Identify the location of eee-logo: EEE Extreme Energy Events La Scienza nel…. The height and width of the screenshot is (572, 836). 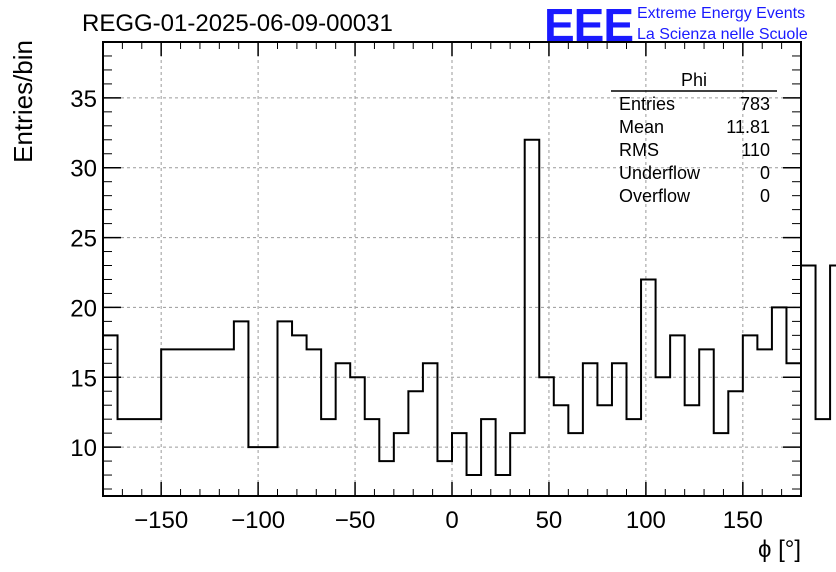
(685, 25).